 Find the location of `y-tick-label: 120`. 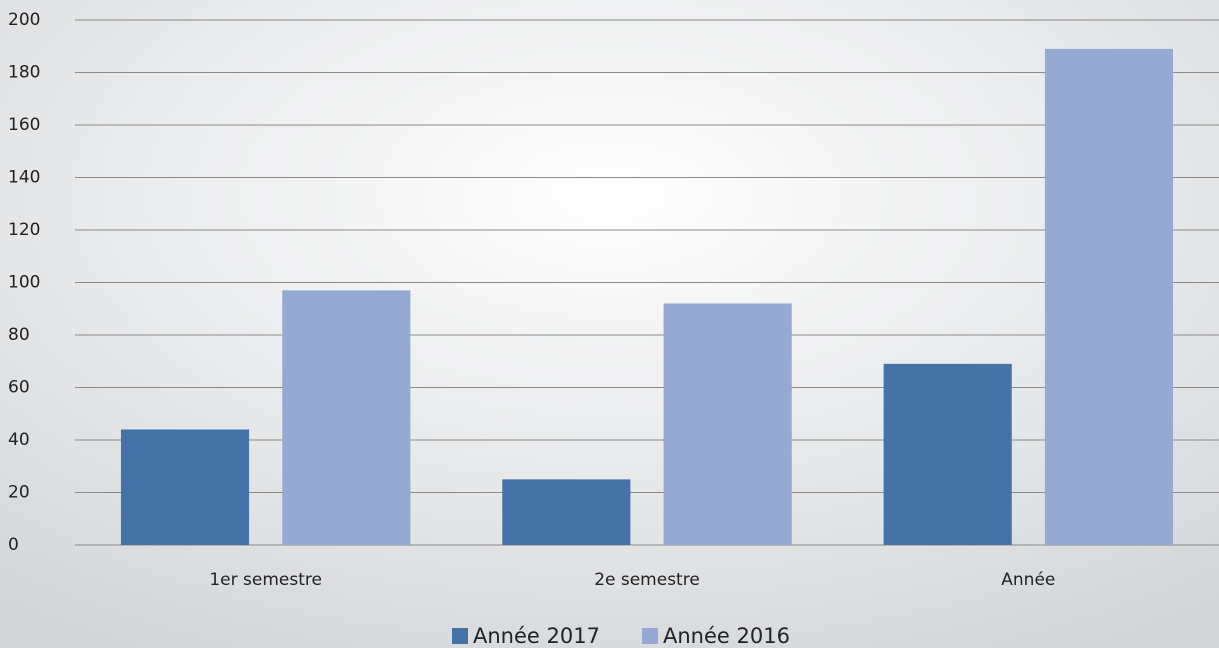

y-tick-label: 120 is located at coordinates (24, 230).